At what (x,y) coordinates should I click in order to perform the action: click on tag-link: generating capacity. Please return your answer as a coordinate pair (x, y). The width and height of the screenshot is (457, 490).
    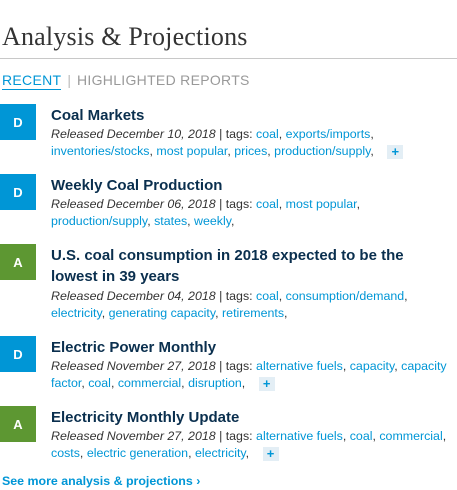
    Looking at the image, I should click on (162, 313).